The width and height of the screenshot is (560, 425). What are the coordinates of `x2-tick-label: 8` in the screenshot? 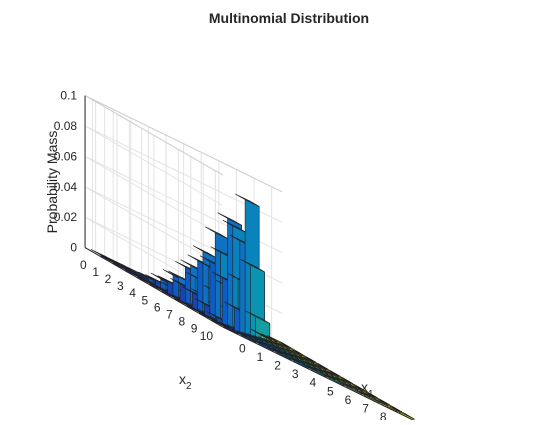 It's located at (181, 322).